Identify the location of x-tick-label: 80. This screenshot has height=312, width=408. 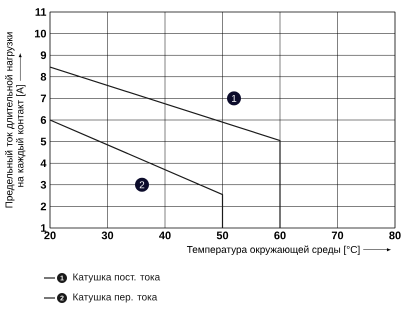
(395, 236).